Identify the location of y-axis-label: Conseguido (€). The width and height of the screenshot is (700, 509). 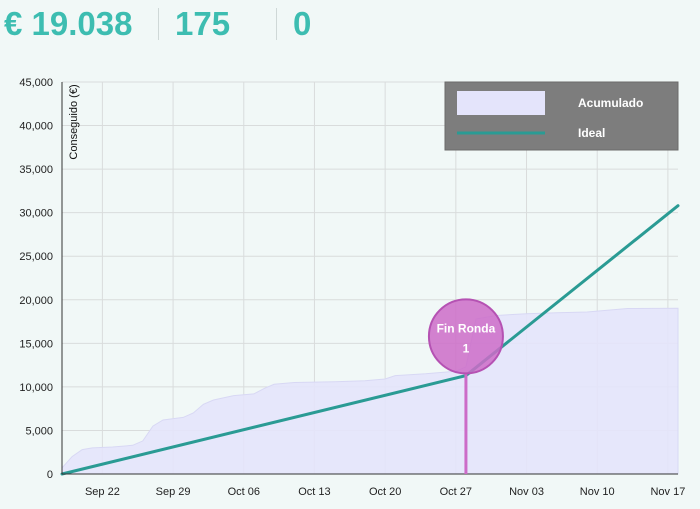
(74, 121).